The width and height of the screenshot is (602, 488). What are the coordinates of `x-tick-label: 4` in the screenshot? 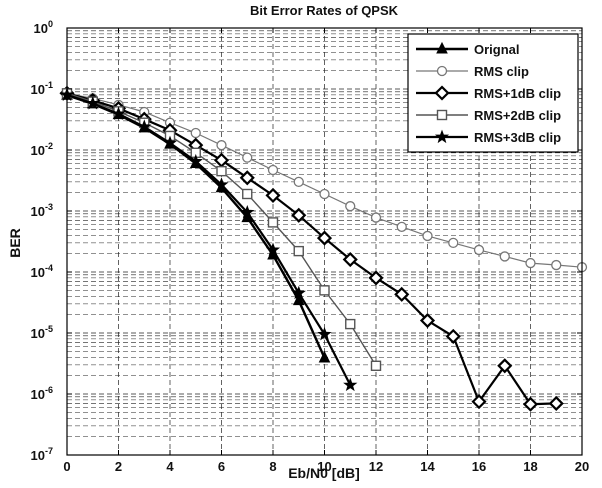 It's located at (170, 466).